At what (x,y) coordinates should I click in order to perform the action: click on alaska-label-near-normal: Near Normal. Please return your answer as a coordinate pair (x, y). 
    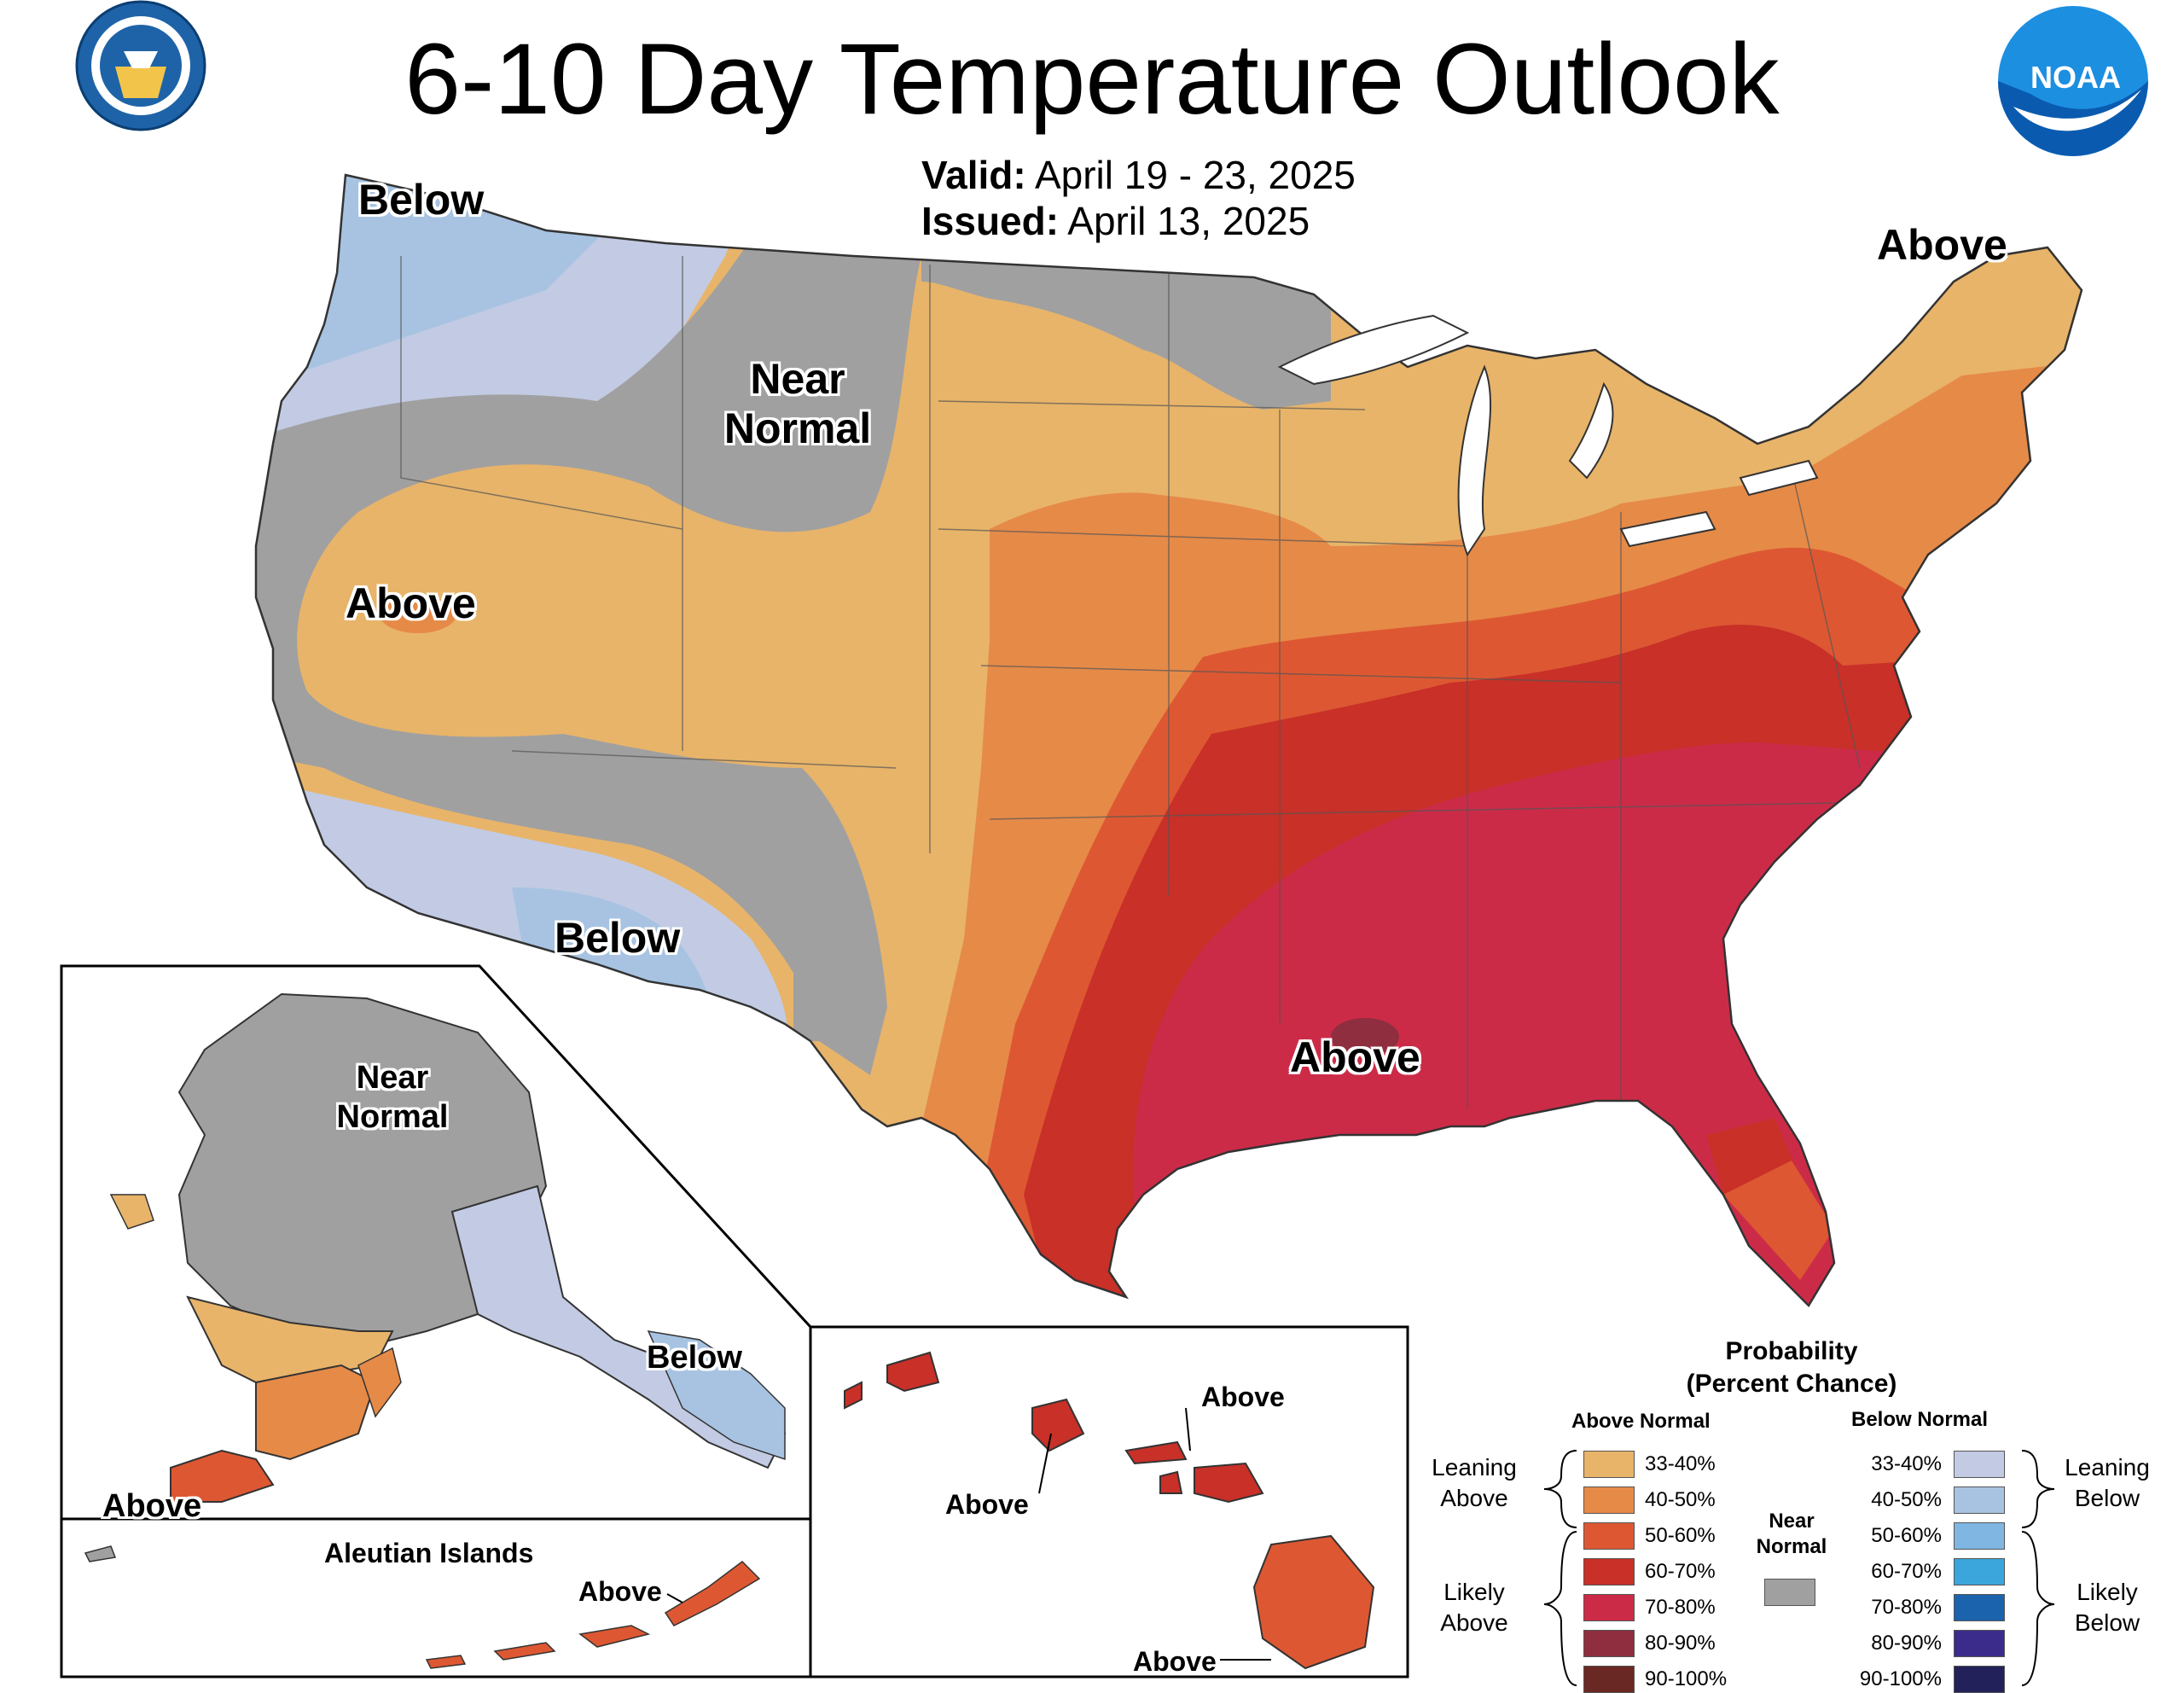
    Looking at the image, I should click on (392, 1097).